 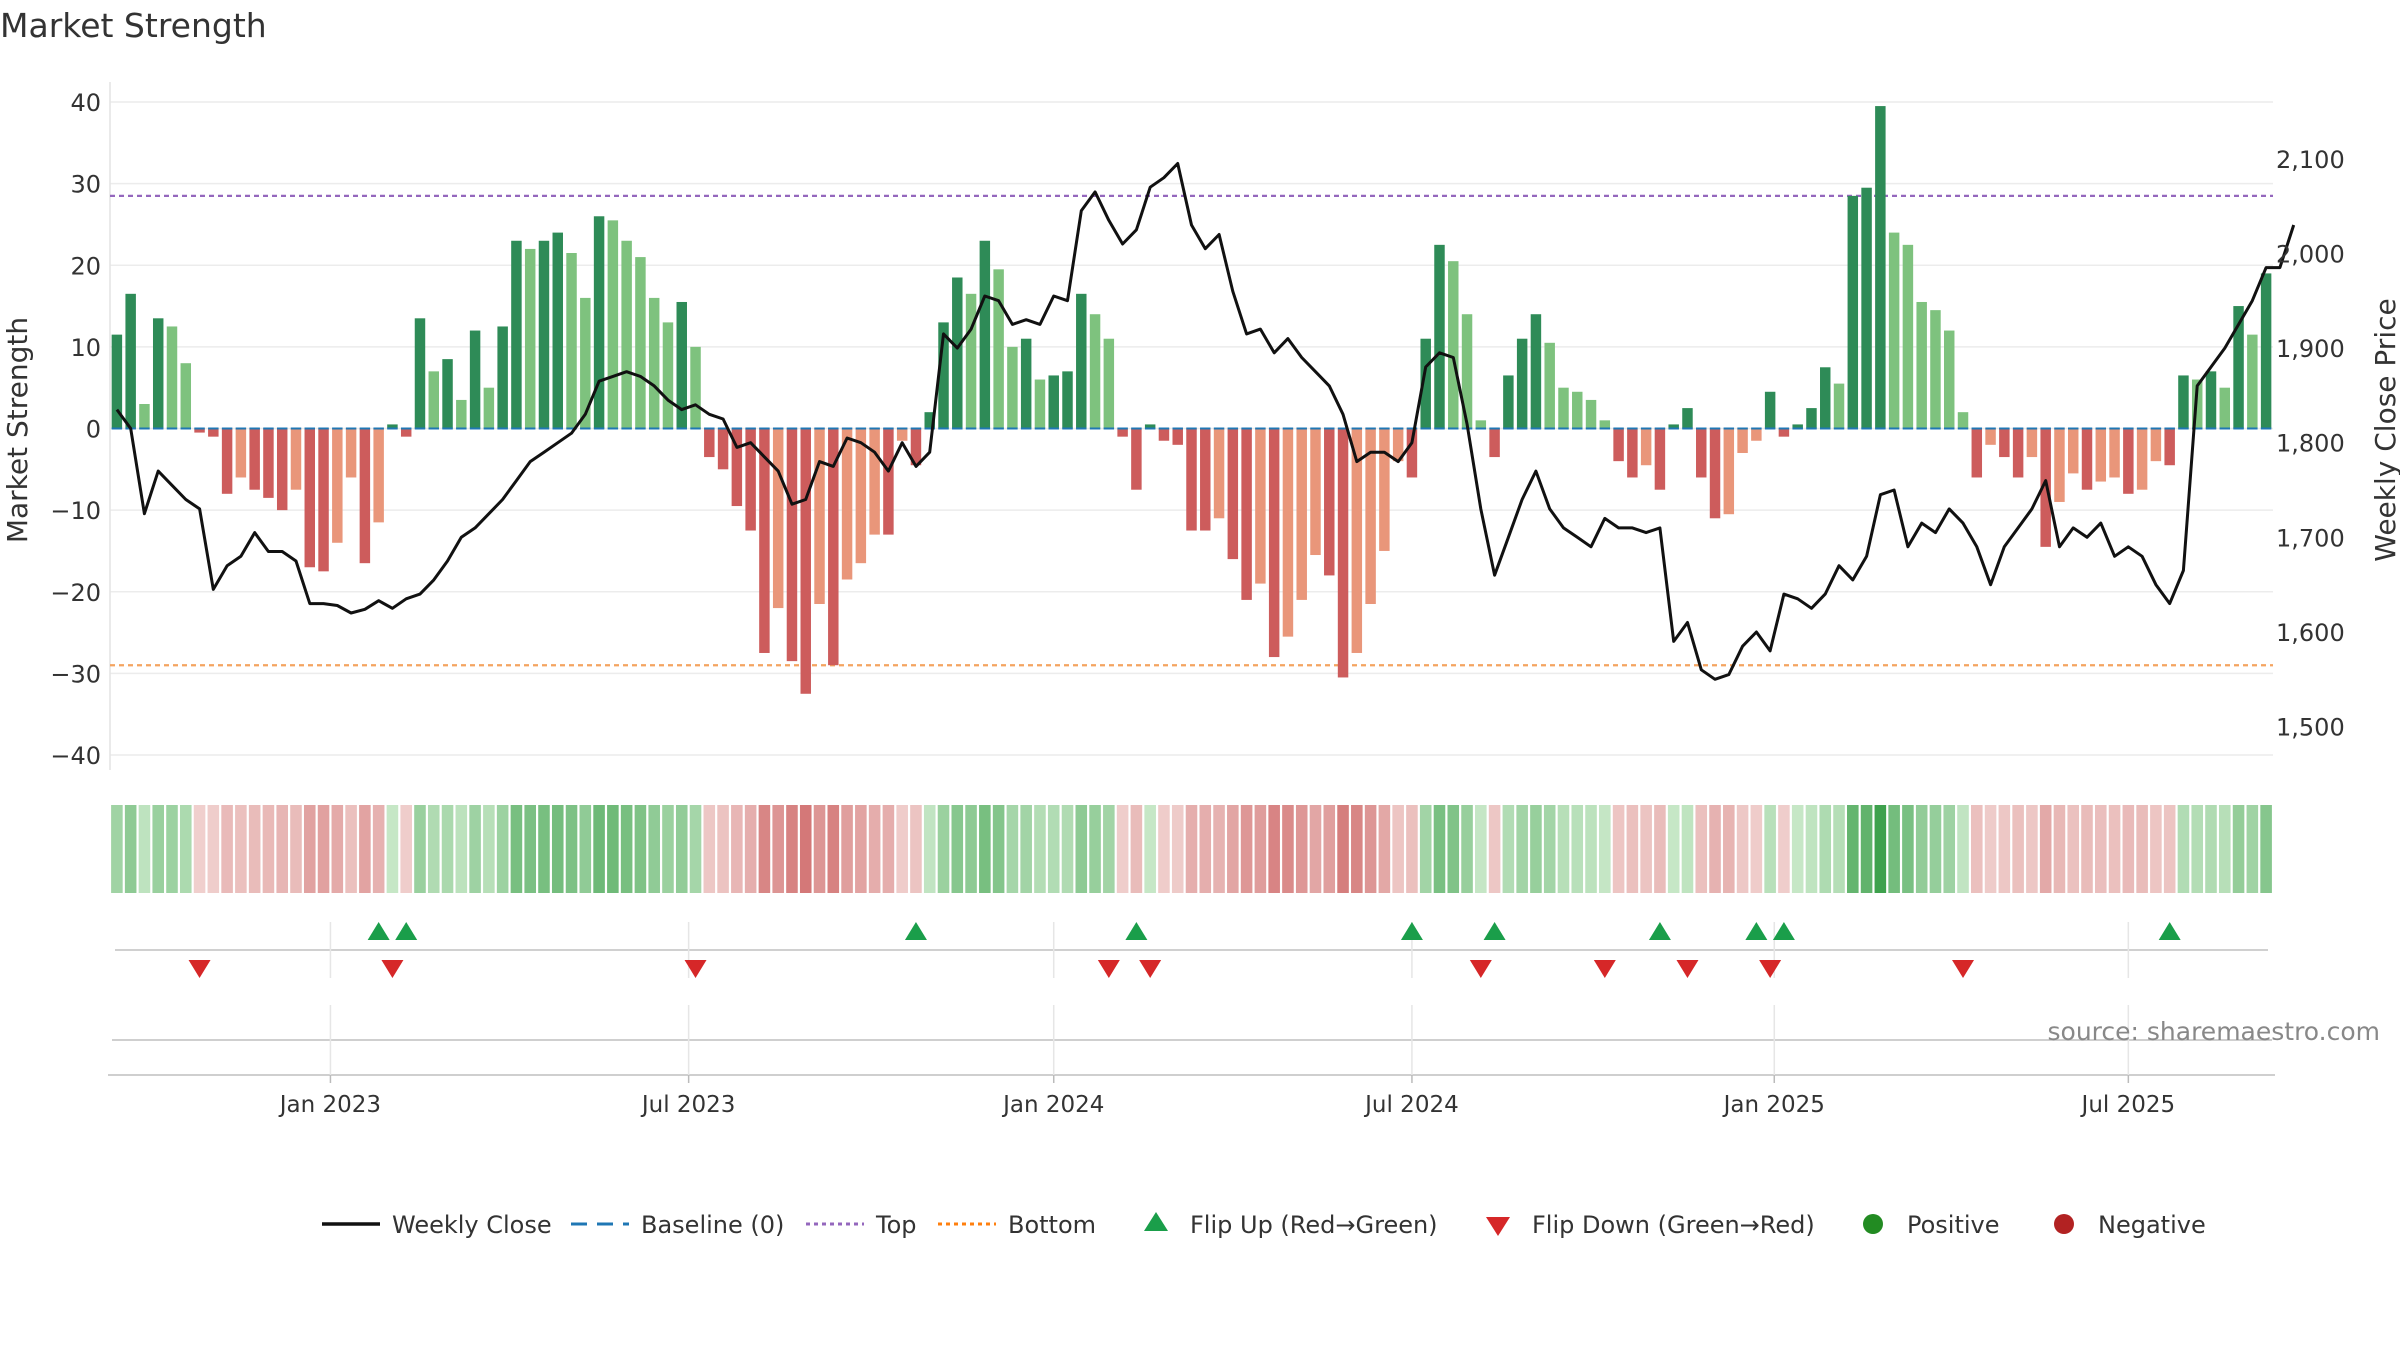 What do you see at coordinates (2310, 160) in the screenshot?
I see `y2-tick-label: 2,100` at bounding box center [2310, 160].